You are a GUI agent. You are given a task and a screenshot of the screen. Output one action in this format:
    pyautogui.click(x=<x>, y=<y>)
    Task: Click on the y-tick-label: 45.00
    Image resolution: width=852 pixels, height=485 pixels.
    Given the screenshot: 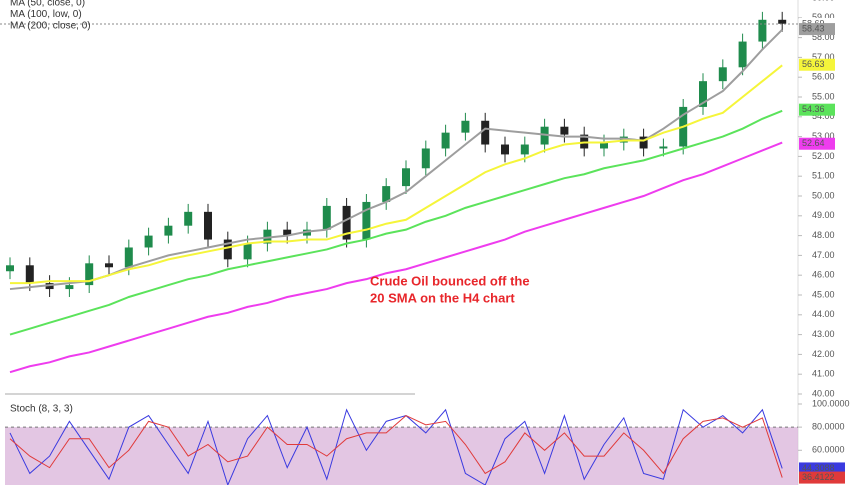 What is the action you would take?
    pyautogui.click(x=823, y=294)
    